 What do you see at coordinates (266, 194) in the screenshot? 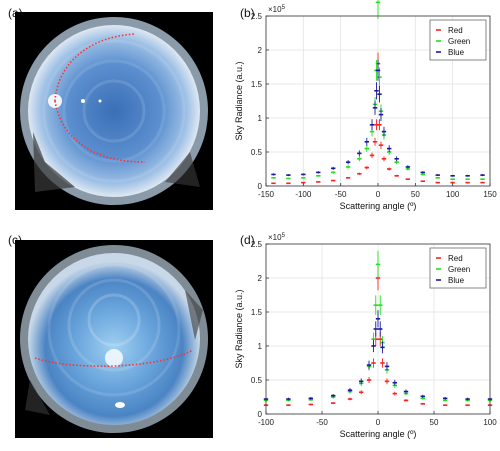
I see `x-tick-label: -150` at bounding box center [266, 194].